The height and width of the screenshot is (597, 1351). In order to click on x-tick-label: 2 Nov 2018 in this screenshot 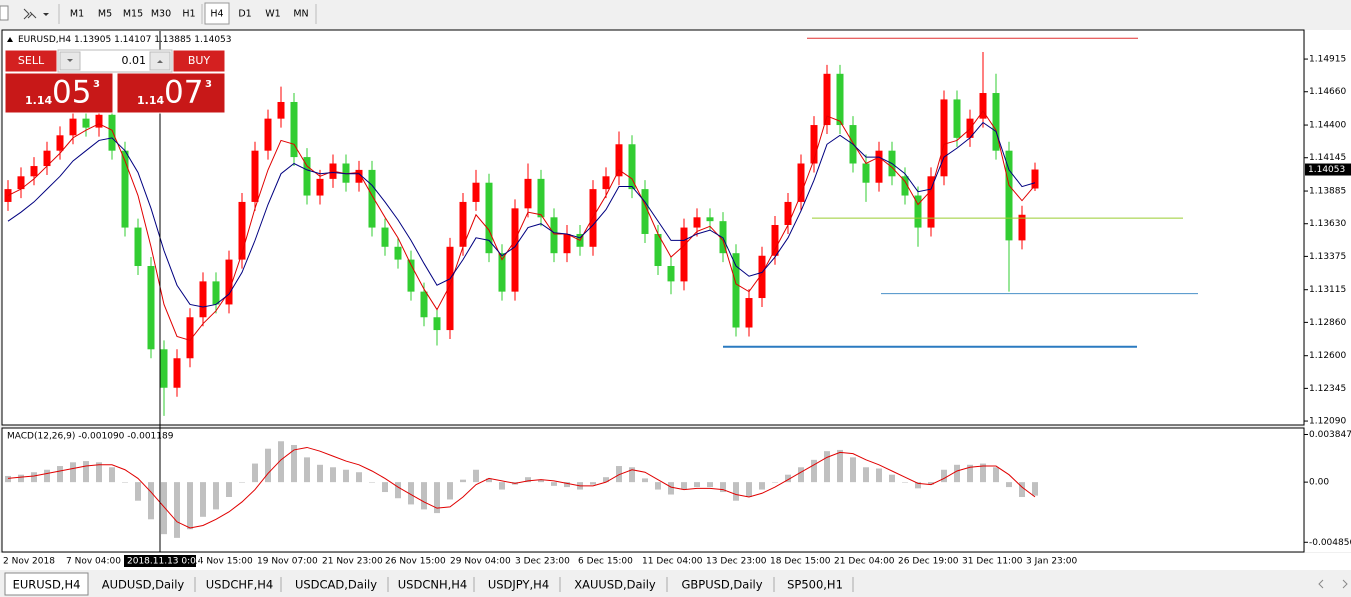, I will do `click(29, 562)`.